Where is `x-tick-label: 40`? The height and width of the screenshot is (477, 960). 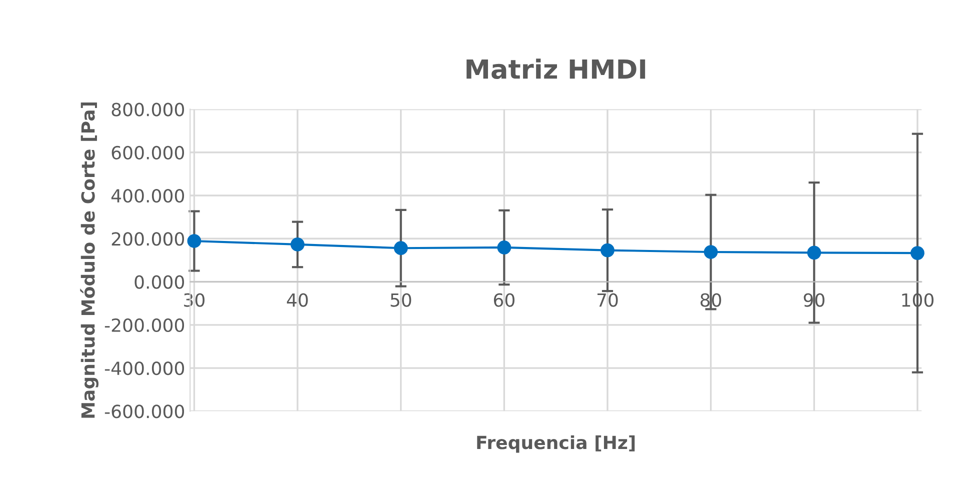 x-tick-label: 40 is located at coordinates (297, 300).